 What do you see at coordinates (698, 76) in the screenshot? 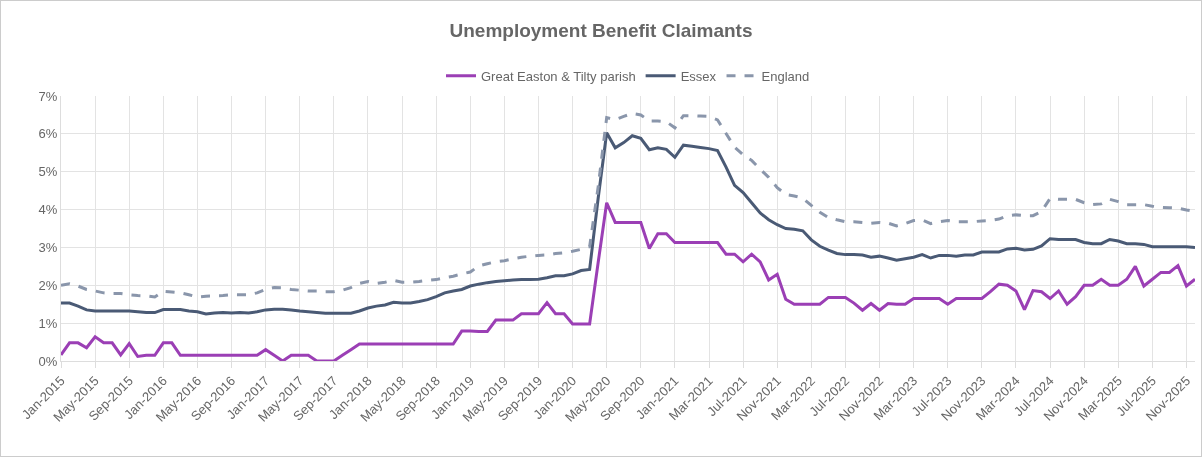
I see `legend-label: Essex` at bounding box center [698, 76].